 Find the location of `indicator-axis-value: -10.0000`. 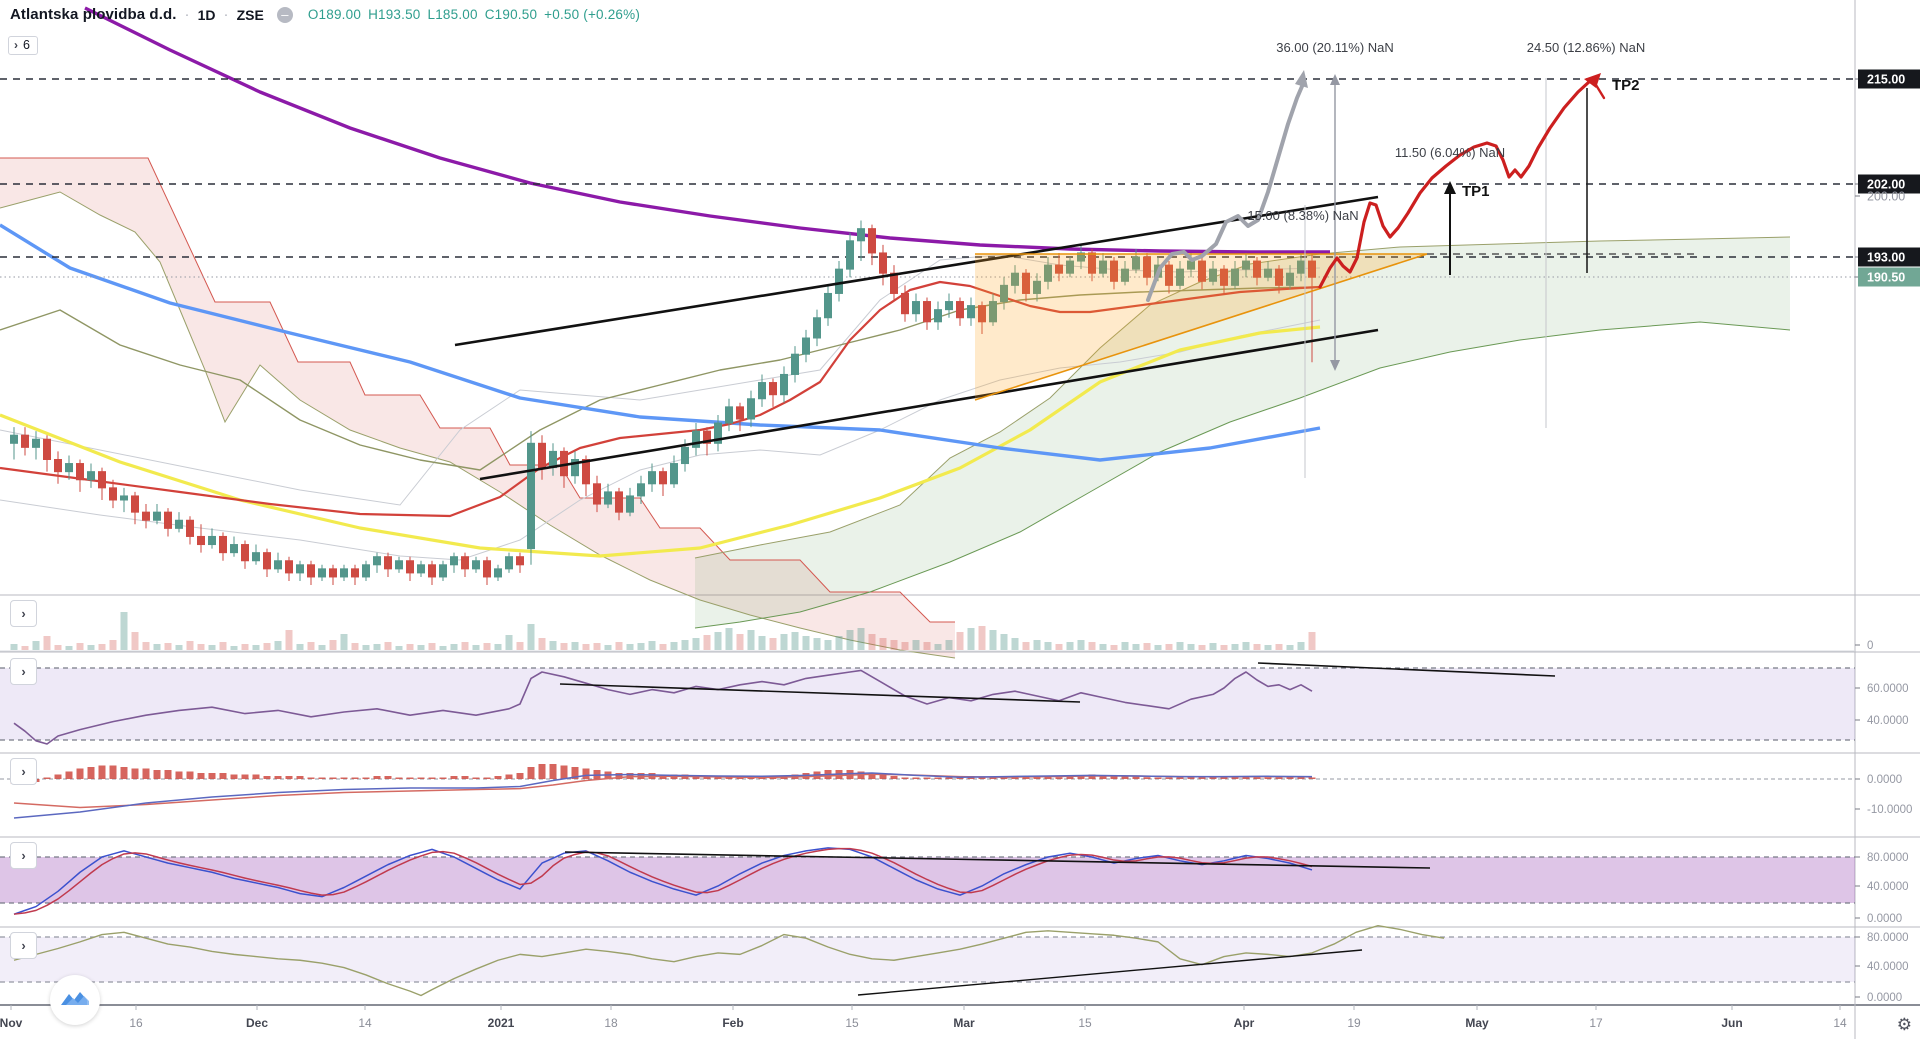

indicator-axis-value: -10.0000 is located at coordinates (1889, 810).